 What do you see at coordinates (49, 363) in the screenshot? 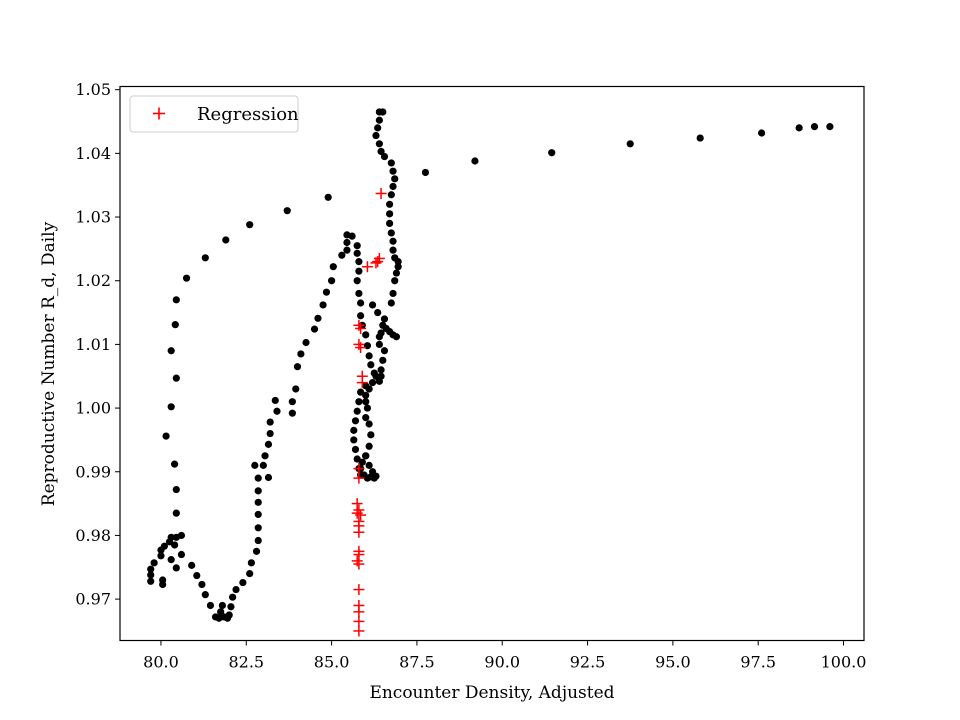
I see `y-axis-label: Reproductive Number R_d, Daily` at bounding box center [49, 363].